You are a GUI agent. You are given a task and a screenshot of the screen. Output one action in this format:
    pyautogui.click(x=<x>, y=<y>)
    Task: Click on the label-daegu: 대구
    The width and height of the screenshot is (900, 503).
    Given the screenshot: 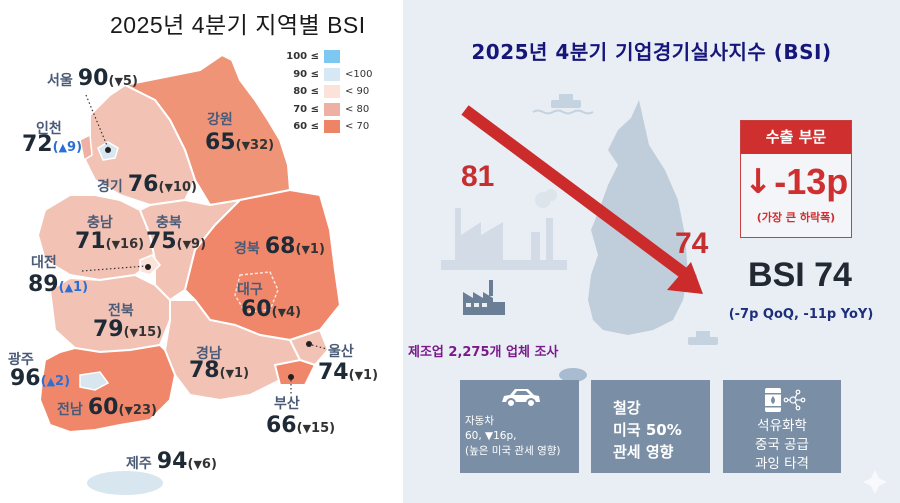 What is the action you would take?
    pyautogui.click(x=250, y=289)
    